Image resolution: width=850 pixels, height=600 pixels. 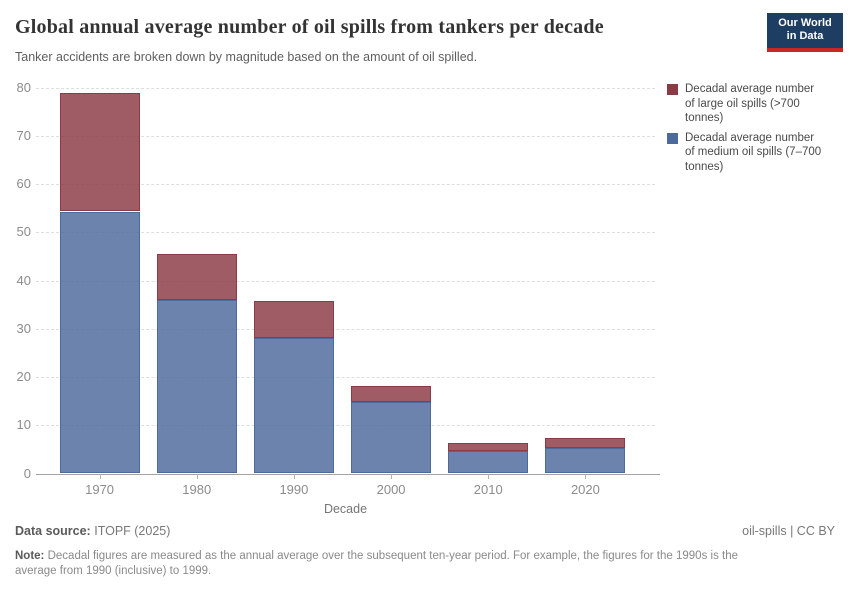 What do you see at coordinates (23, 280) in the screenshot?
I see `y-tick-label-40: 40` at bounding box center [23, 280].